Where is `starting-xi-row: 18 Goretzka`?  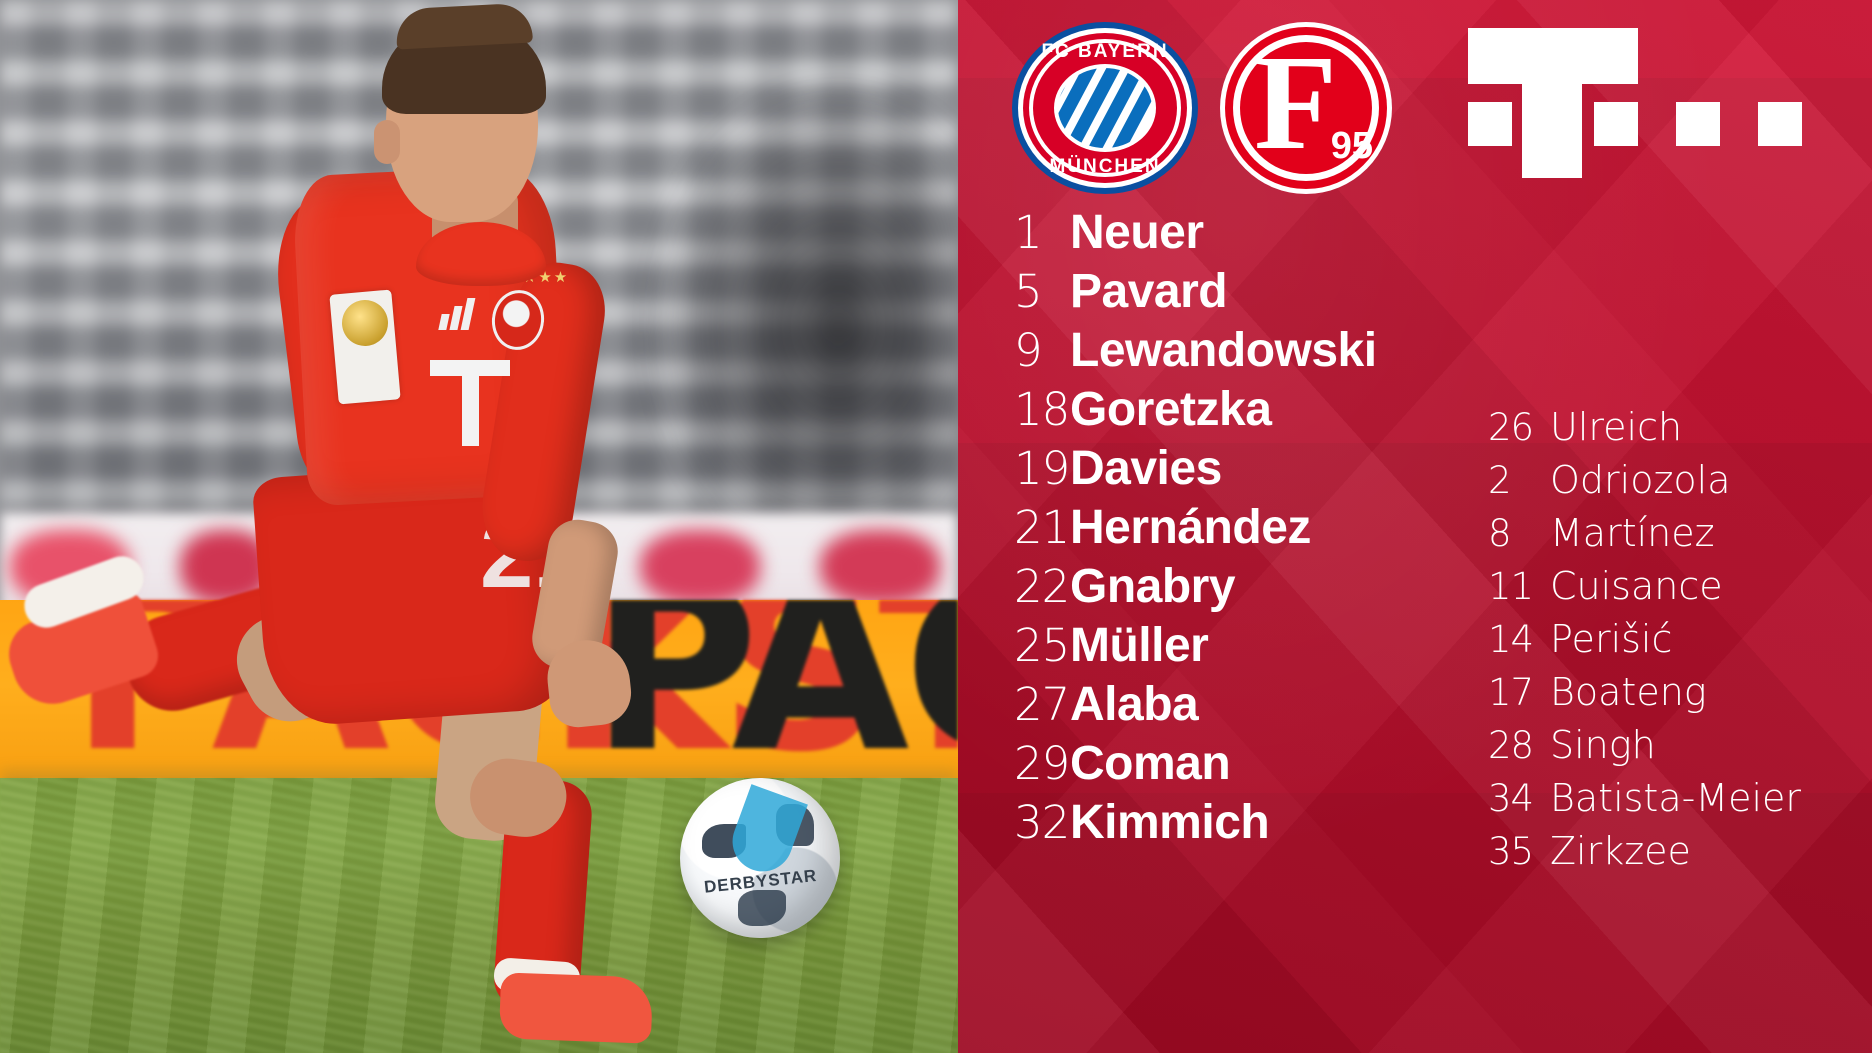
starting-xi-row: 18 Goretzka is located at coordinates (1238, 411).